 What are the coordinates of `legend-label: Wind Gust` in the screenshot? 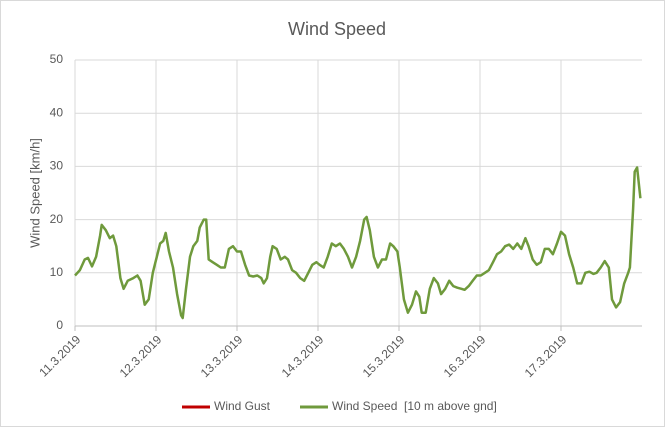 It's located at (242, 406).